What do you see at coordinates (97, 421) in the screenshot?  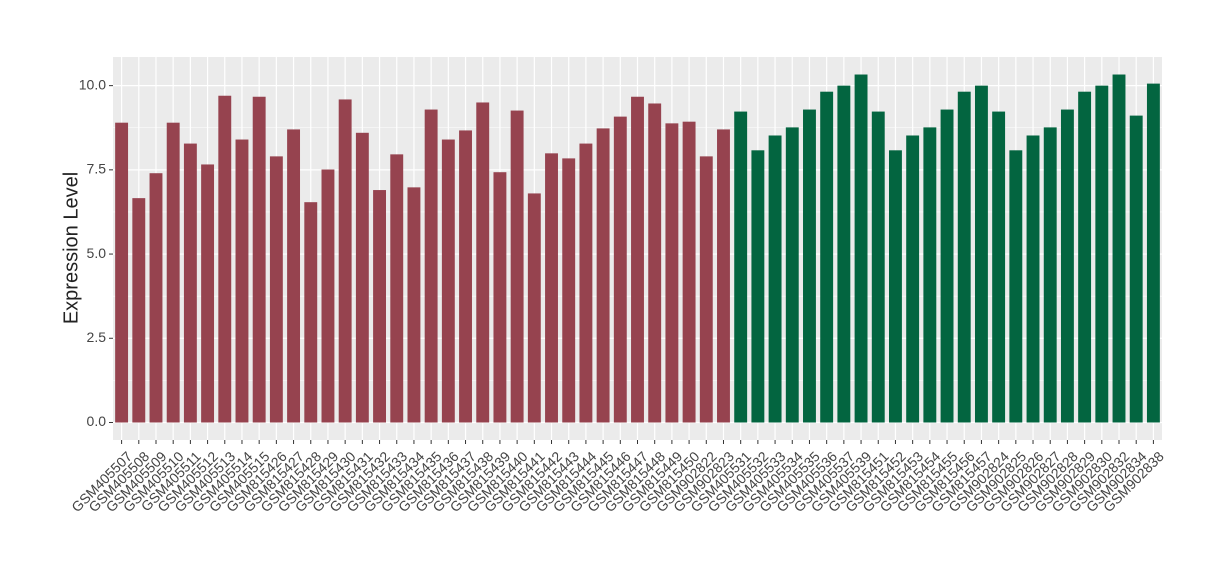 I see `y-tick-label: 0.0` at bounding box center [97, 421].